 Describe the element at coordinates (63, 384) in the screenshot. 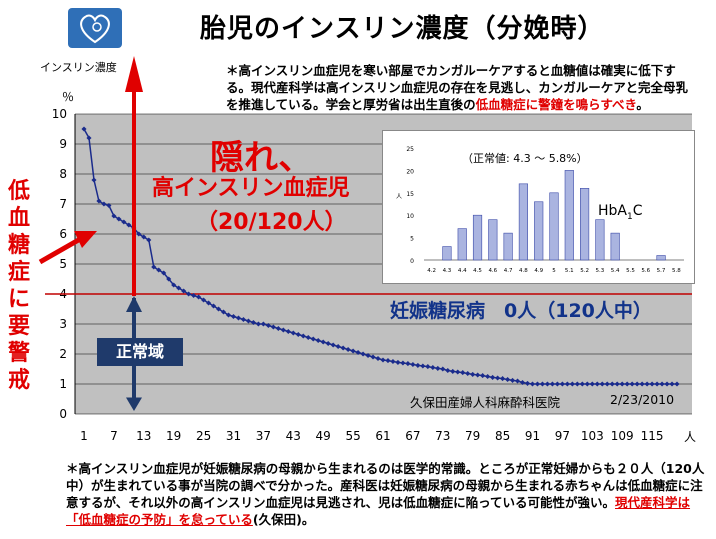

I see `y-tick-label: 1` at that location.